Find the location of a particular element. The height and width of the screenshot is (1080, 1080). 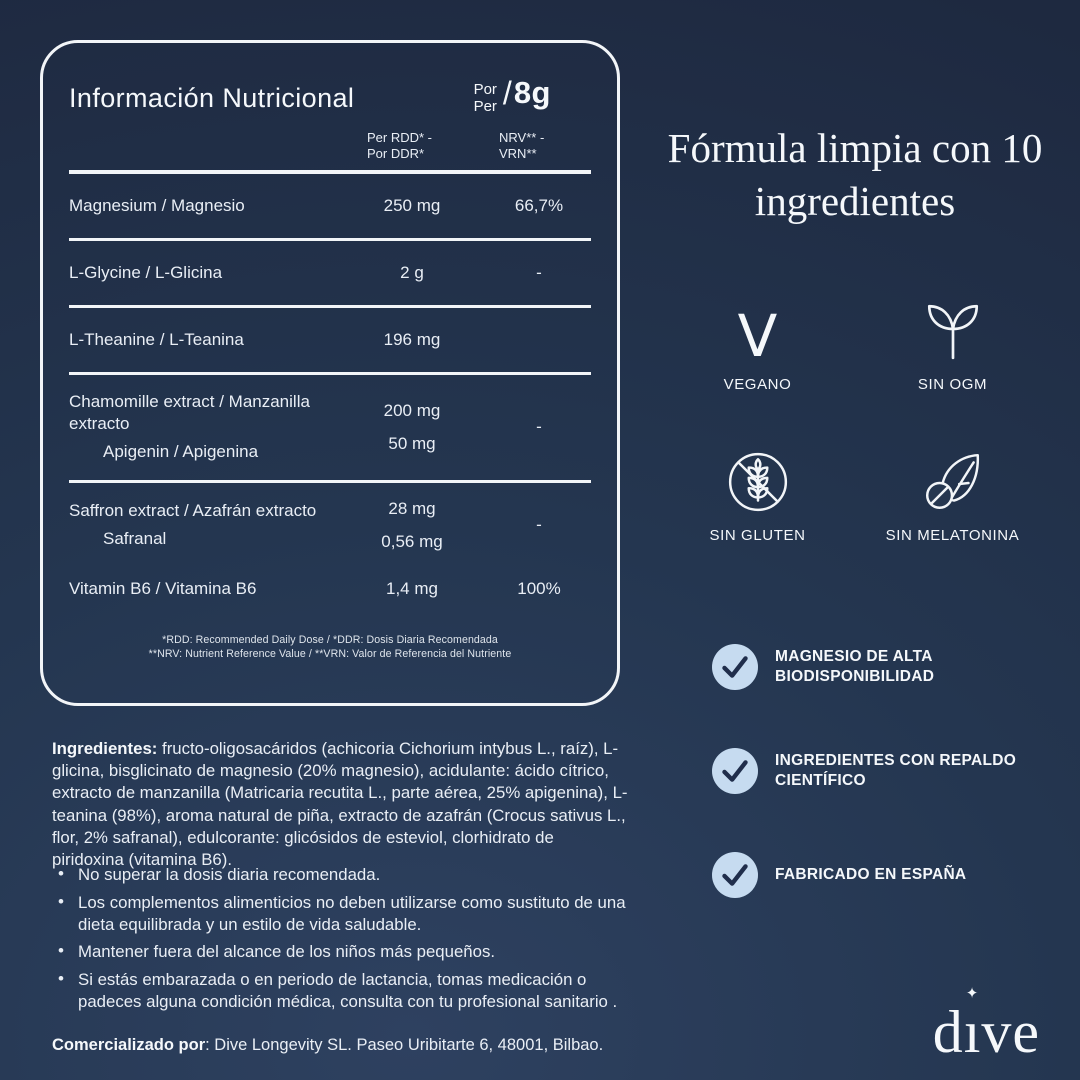

badge-label: SIN GLUTEN is located at coordinates (757, 535).